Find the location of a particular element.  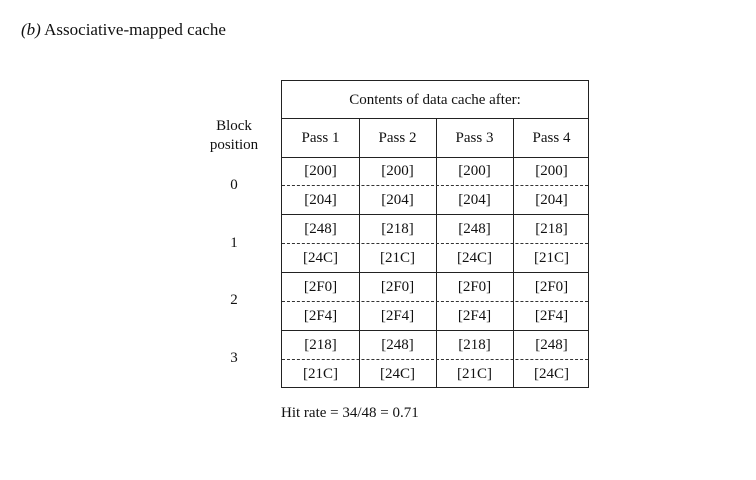

block-position-label-line-2: position is located at coordinates (234, 145).